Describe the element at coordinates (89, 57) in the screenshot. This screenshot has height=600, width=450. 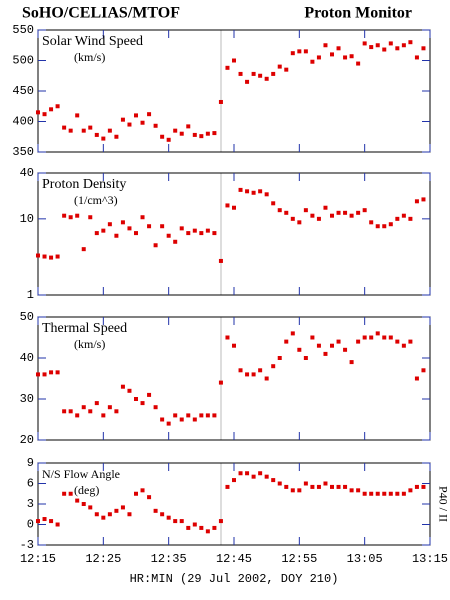
I see `panel-subtitle: (km/s)` at that location.